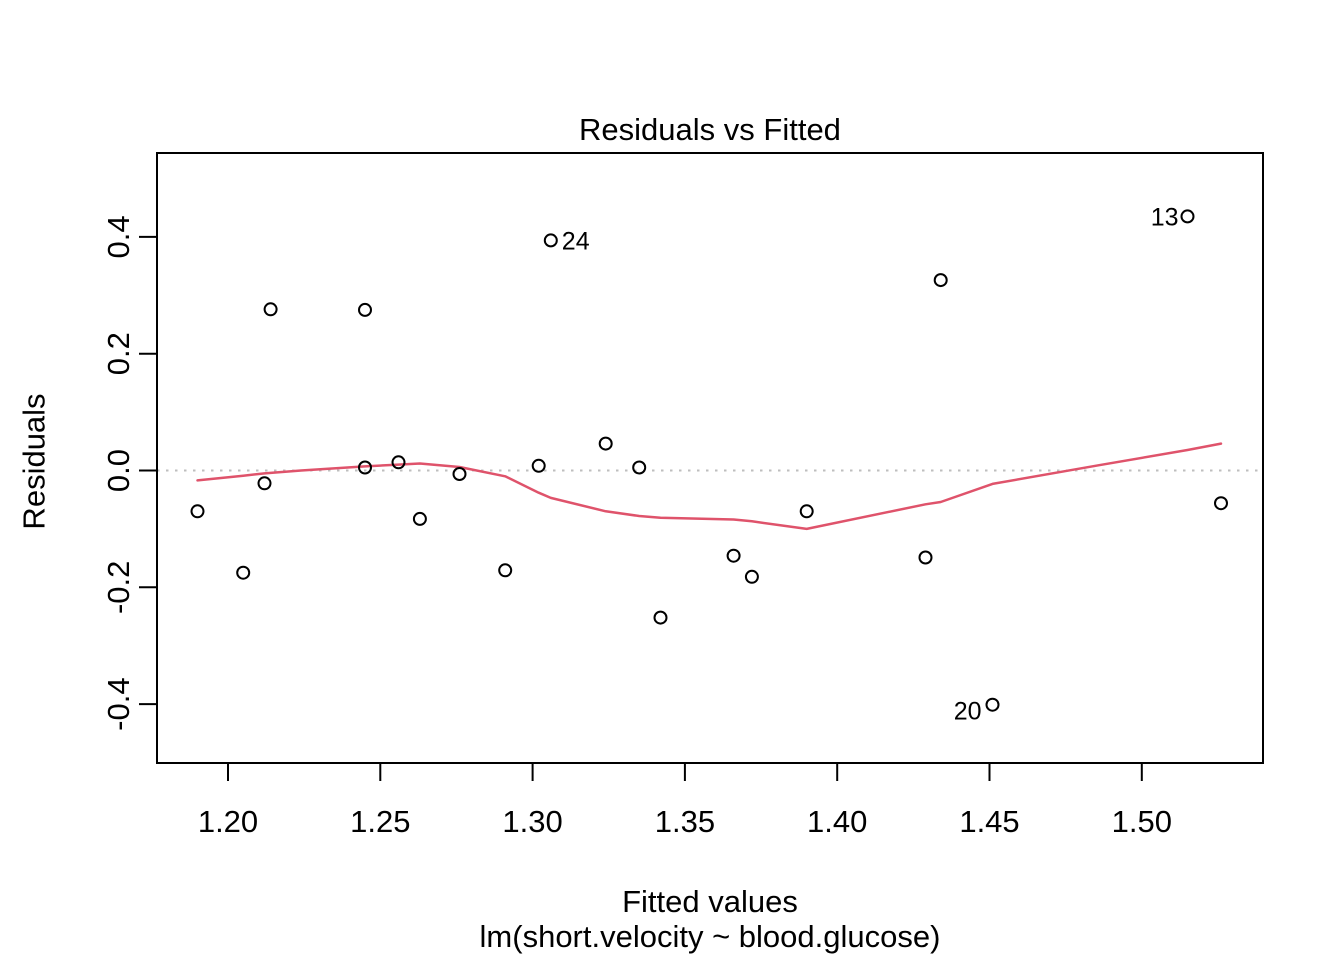  I want to click on y-axis-tick-label: -0.2, so click(118, 587).